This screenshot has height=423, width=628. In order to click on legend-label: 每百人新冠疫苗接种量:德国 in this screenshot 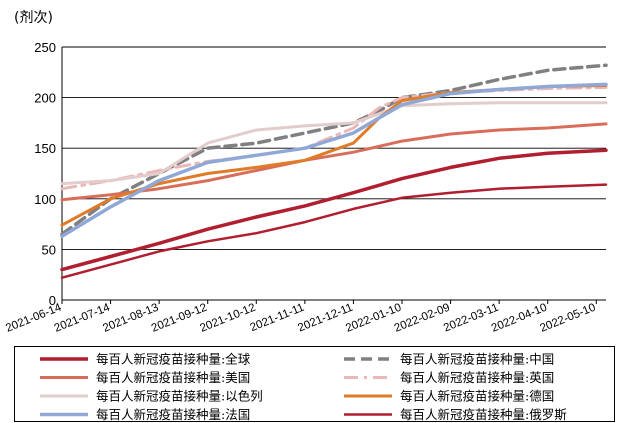, I will do `click(477, 396)`.